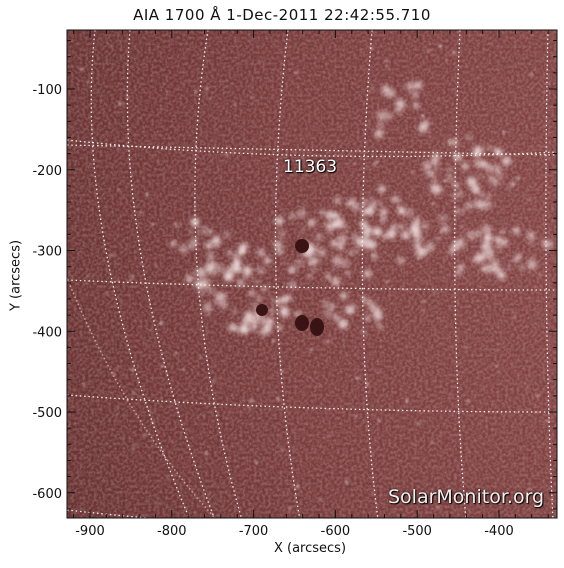 The image size is (564, 568). I want to click on watermark: SolarMonitor.org, so click(466, 497).